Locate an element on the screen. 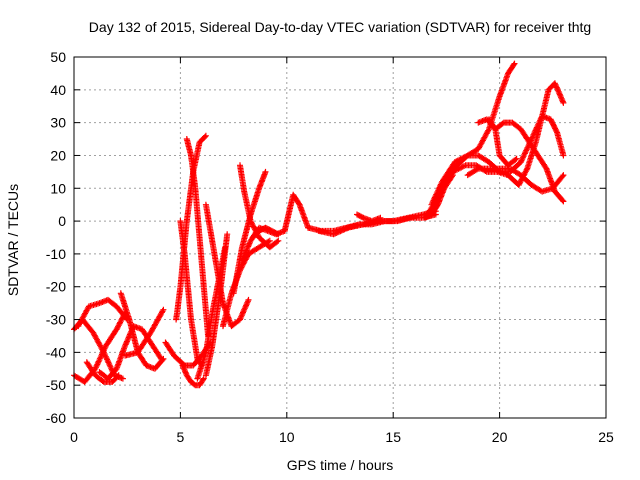 This screenshot has width=640, height=480. x-axis-label: GPS time / hours is located at coordinates (340, 465).